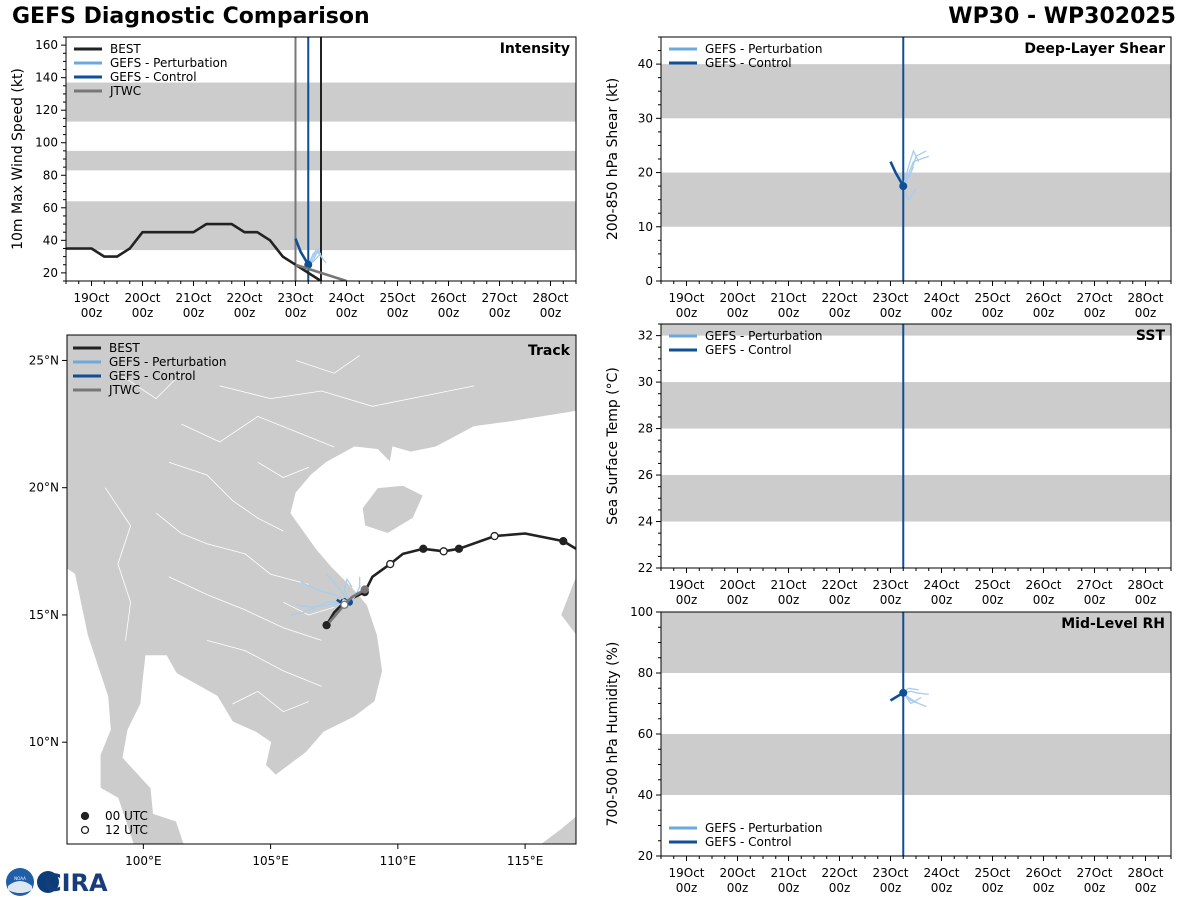 This screenshot has width=1200, height=900. I want to click on track-jtwc, so click(347, 606).